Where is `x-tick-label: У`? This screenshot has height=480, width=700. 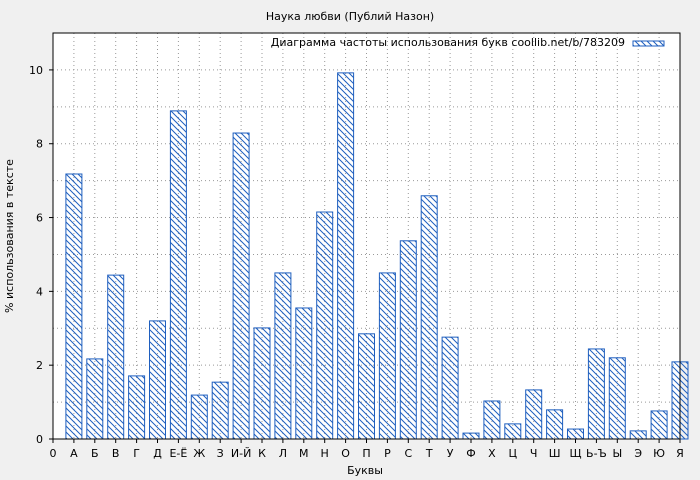 x-tick-label: У is located at coordinates (450, 453).